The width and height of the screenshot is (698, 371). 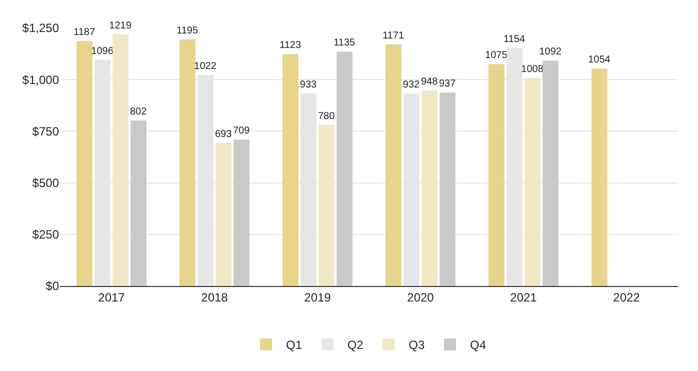 I want to click on data-label: 1154, so click(x=515, y=39).